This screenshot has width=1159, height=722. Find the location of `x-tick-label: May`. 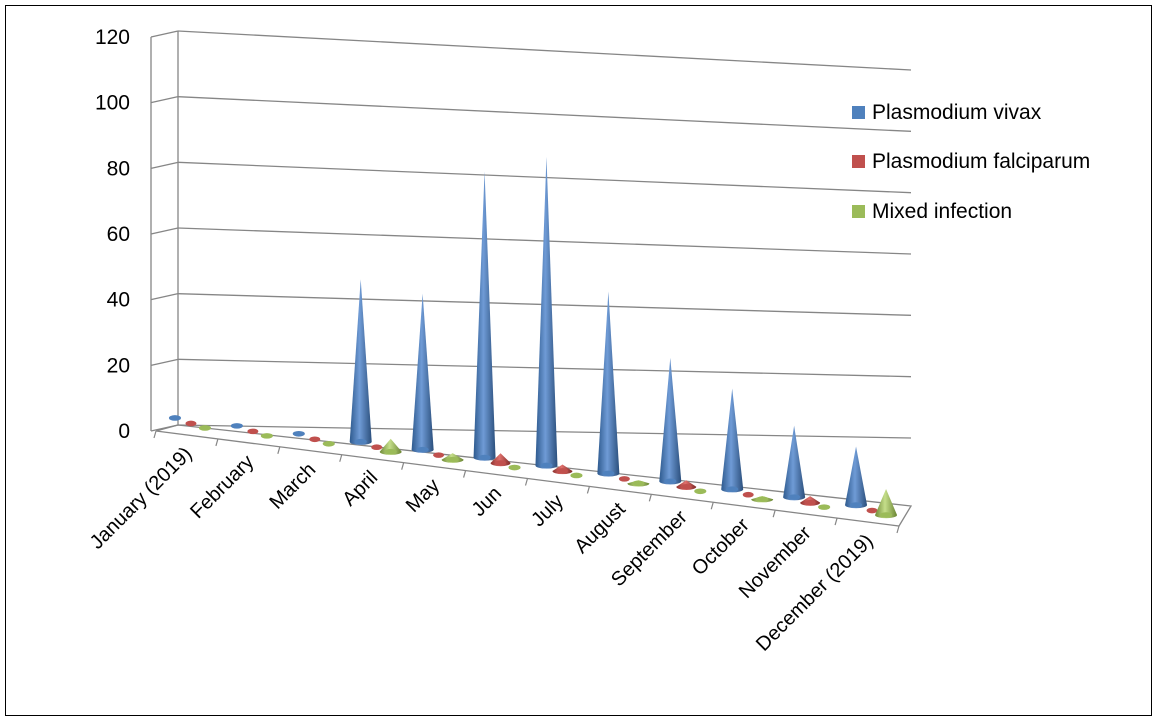

x-tick-label: May is located at coordinates (423, 496).